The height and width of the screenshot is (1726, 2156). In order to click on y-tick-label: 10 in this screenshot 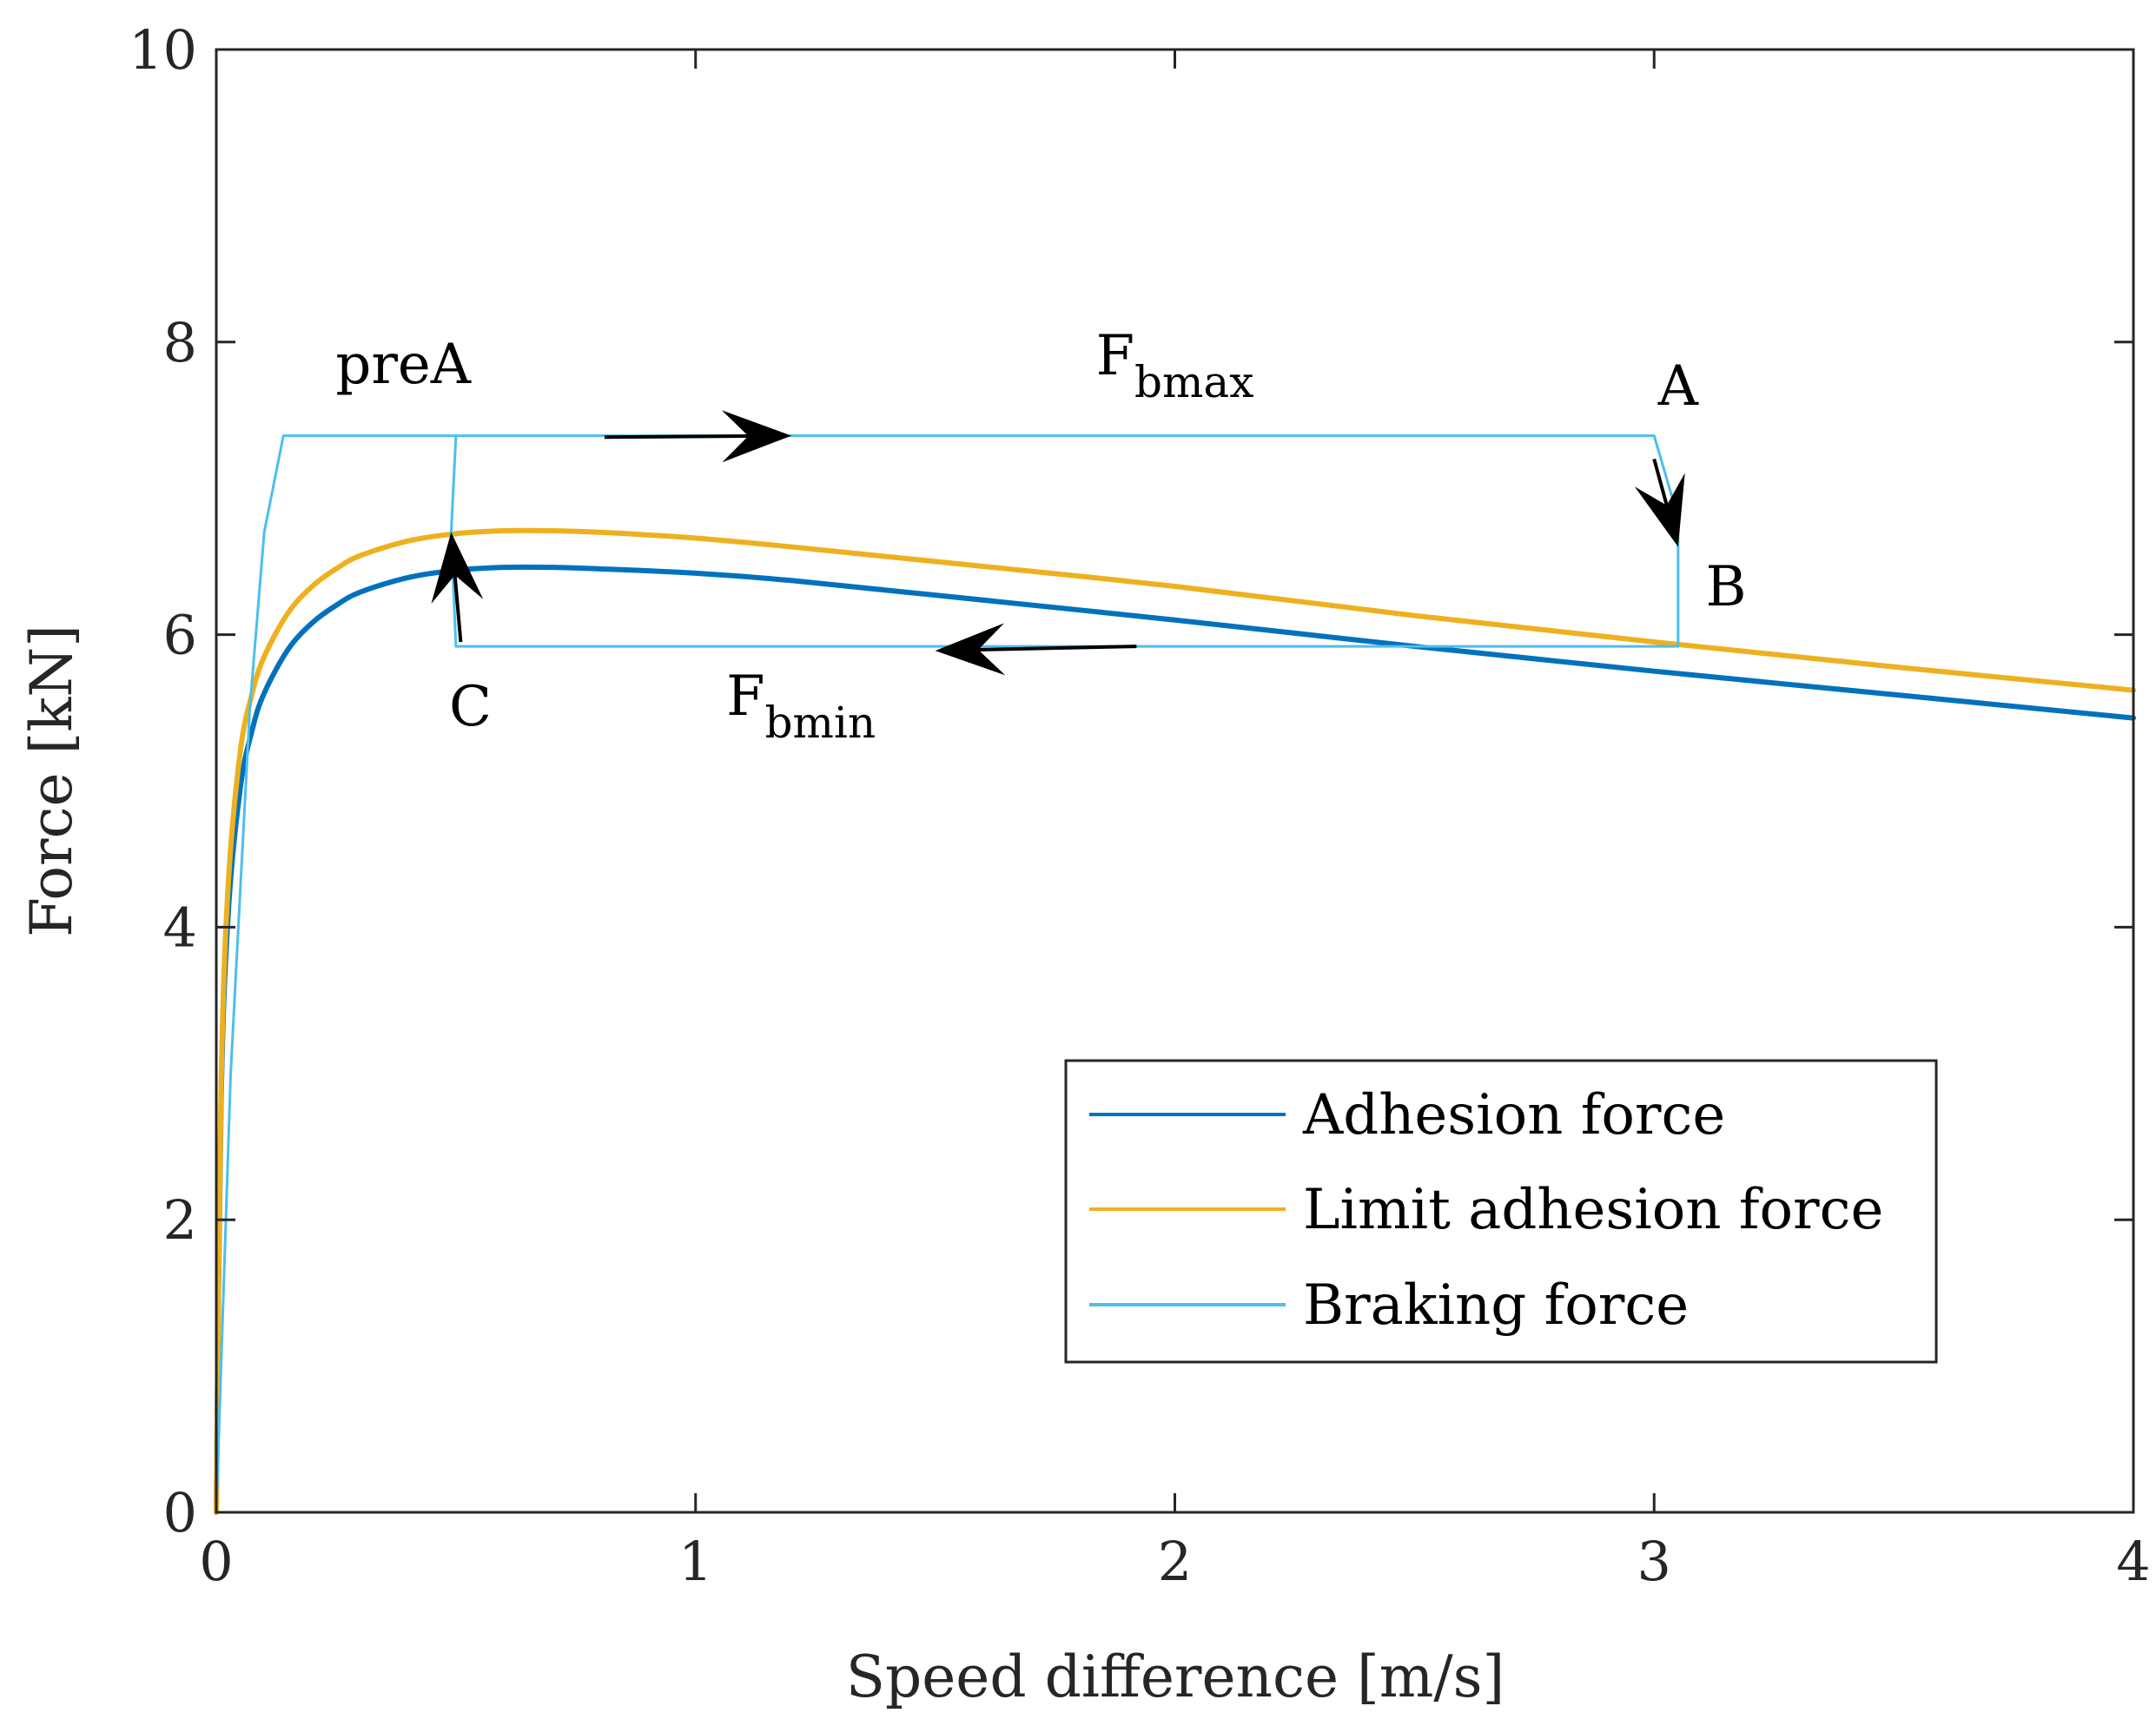, I will do `click(163, 50)`.